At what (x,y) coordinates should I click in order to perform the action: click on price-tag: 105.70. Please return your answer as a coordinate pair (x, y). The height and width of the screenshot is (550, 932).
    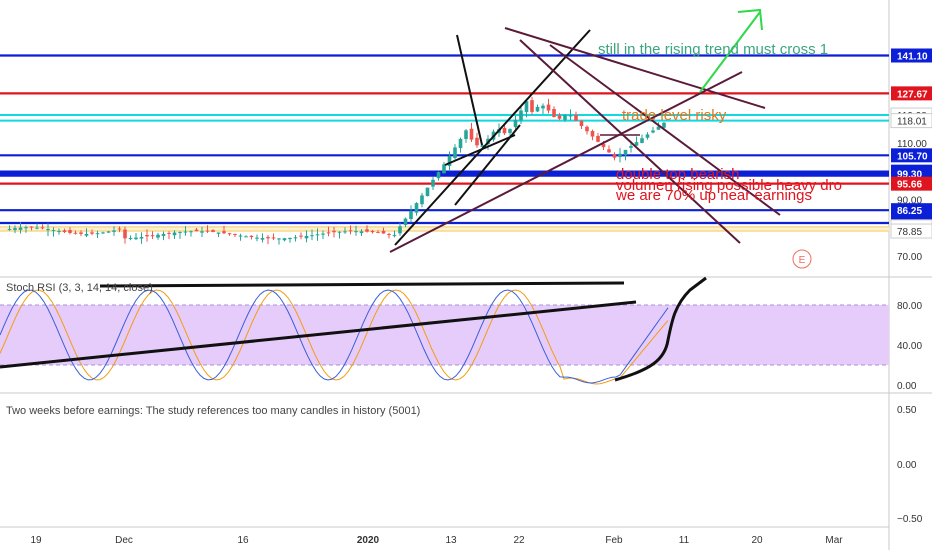
    Looking at the image, I should click on (911, 155).